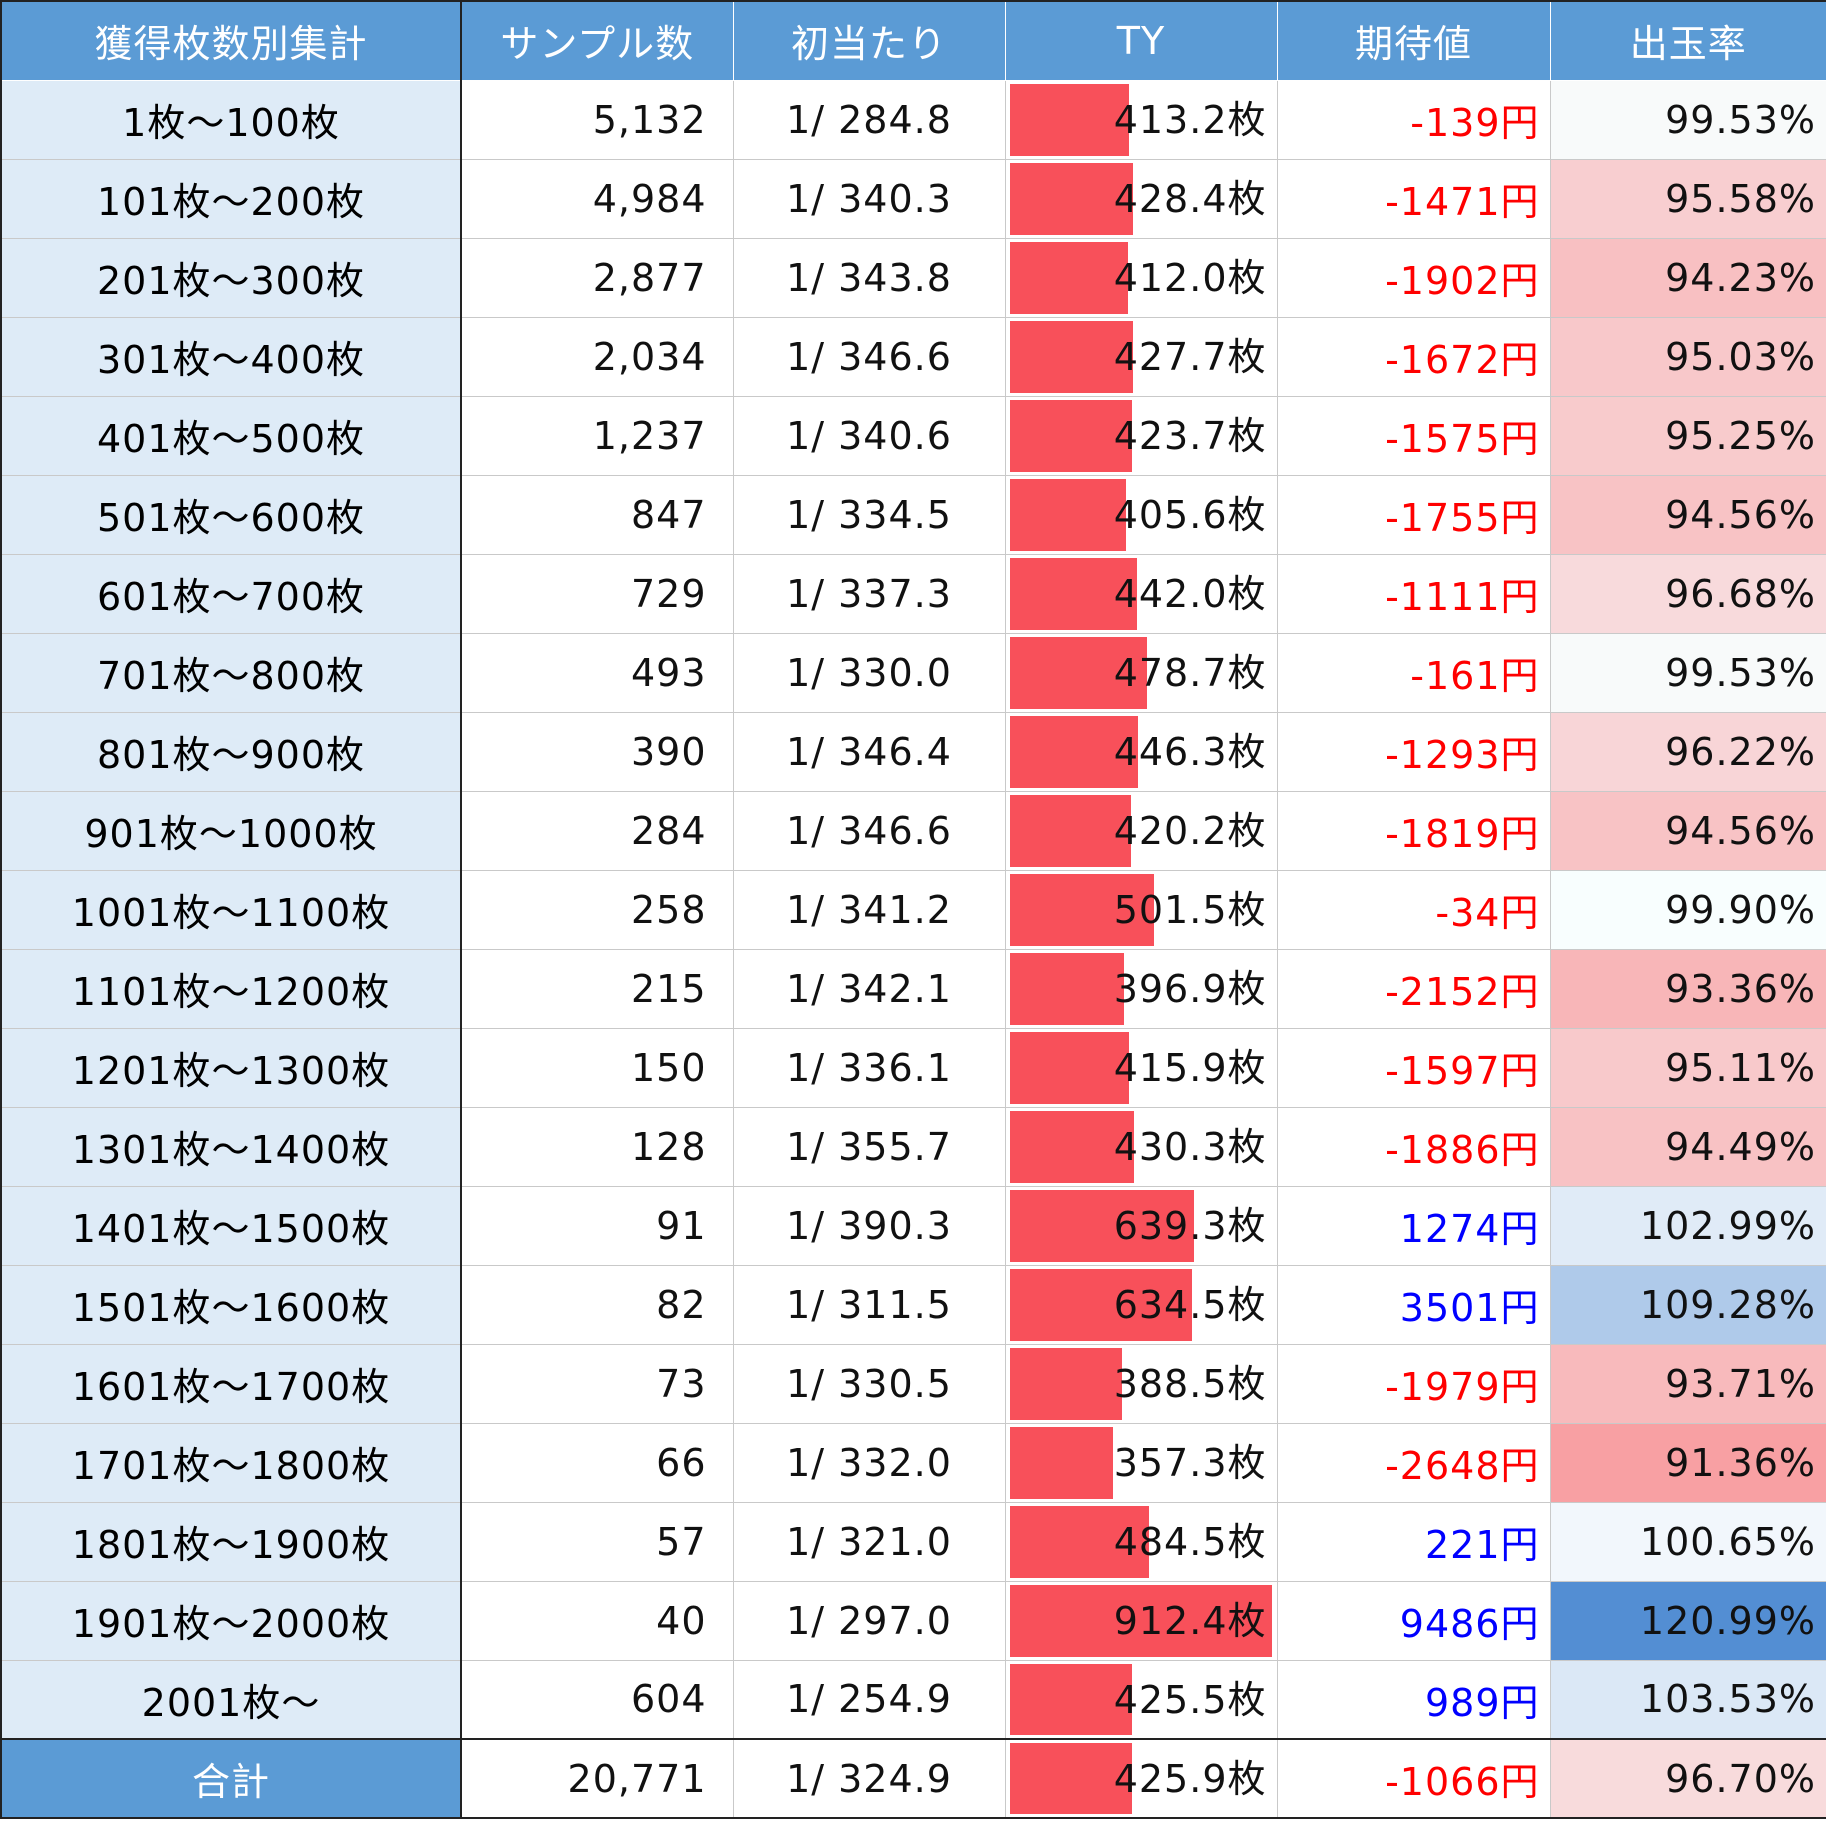 The width and height of the screenshot is (1826, 1826). Describe the element at coordinates (1687, 1225) in the screenshot. I see `payout-rate: 102.99%` at that location.